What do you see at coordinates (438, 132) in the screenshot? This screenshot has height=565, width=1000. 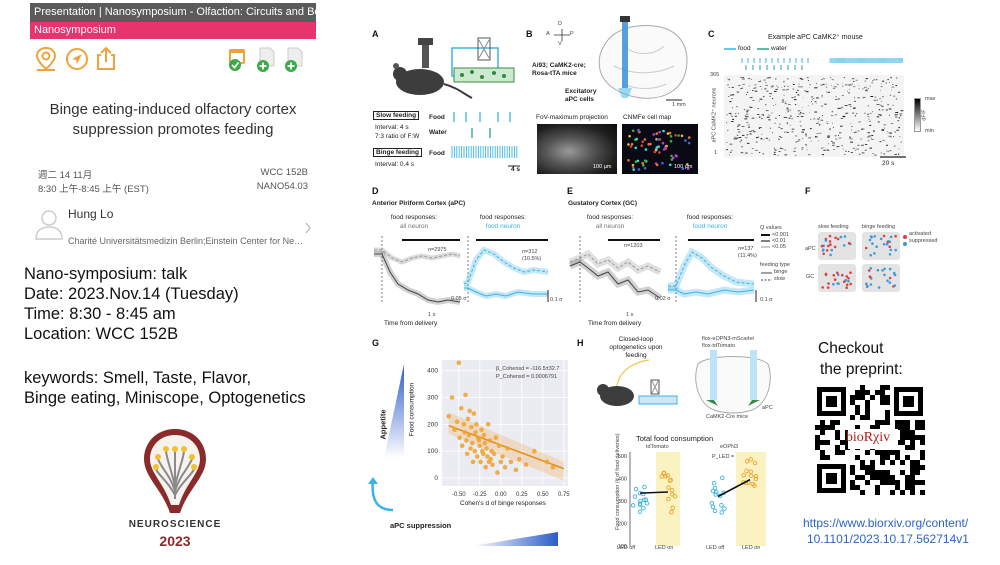 I see `water-row-label: Water` at bounding box center [438, 132].